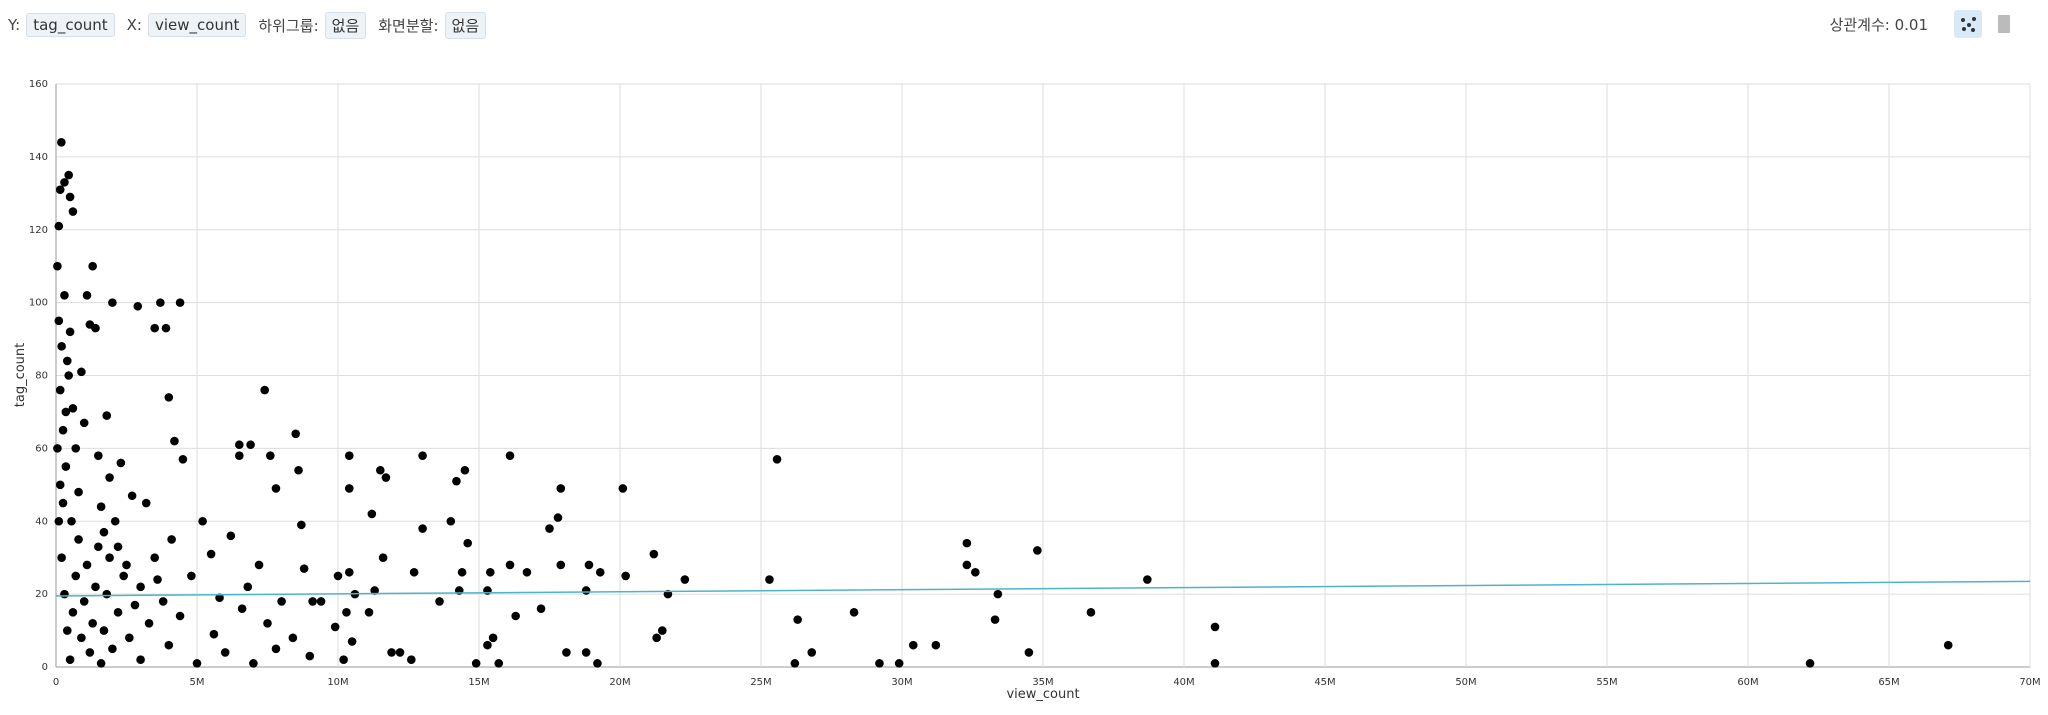 The height and width of the screenshot is (715, 2048). Describe the element at coordinates (1747, 682) in the screenshot. I see `x-tick-label: 60M` at that location.